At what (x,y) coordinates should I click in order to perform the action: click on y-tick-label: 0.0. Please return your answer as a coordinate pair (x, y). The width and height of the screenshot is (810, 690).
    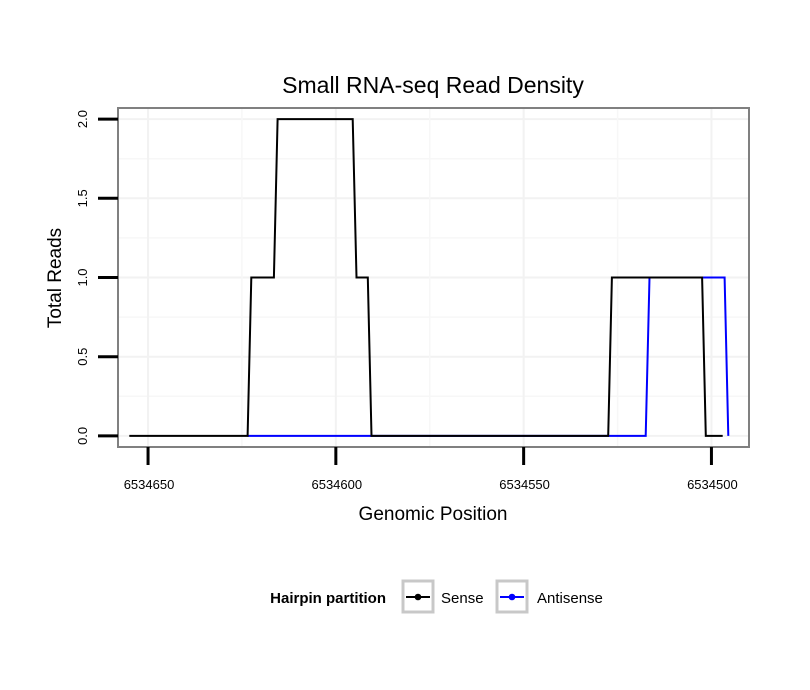
    Looking at the image, I should click on (82, 436).